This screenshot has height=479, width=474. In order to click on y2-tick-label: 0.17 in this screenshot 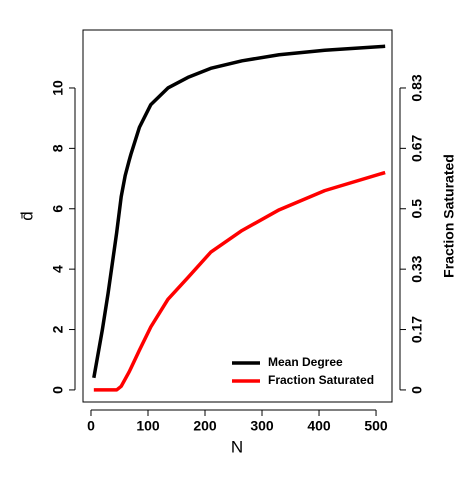, I will do `click(417, 329)`.